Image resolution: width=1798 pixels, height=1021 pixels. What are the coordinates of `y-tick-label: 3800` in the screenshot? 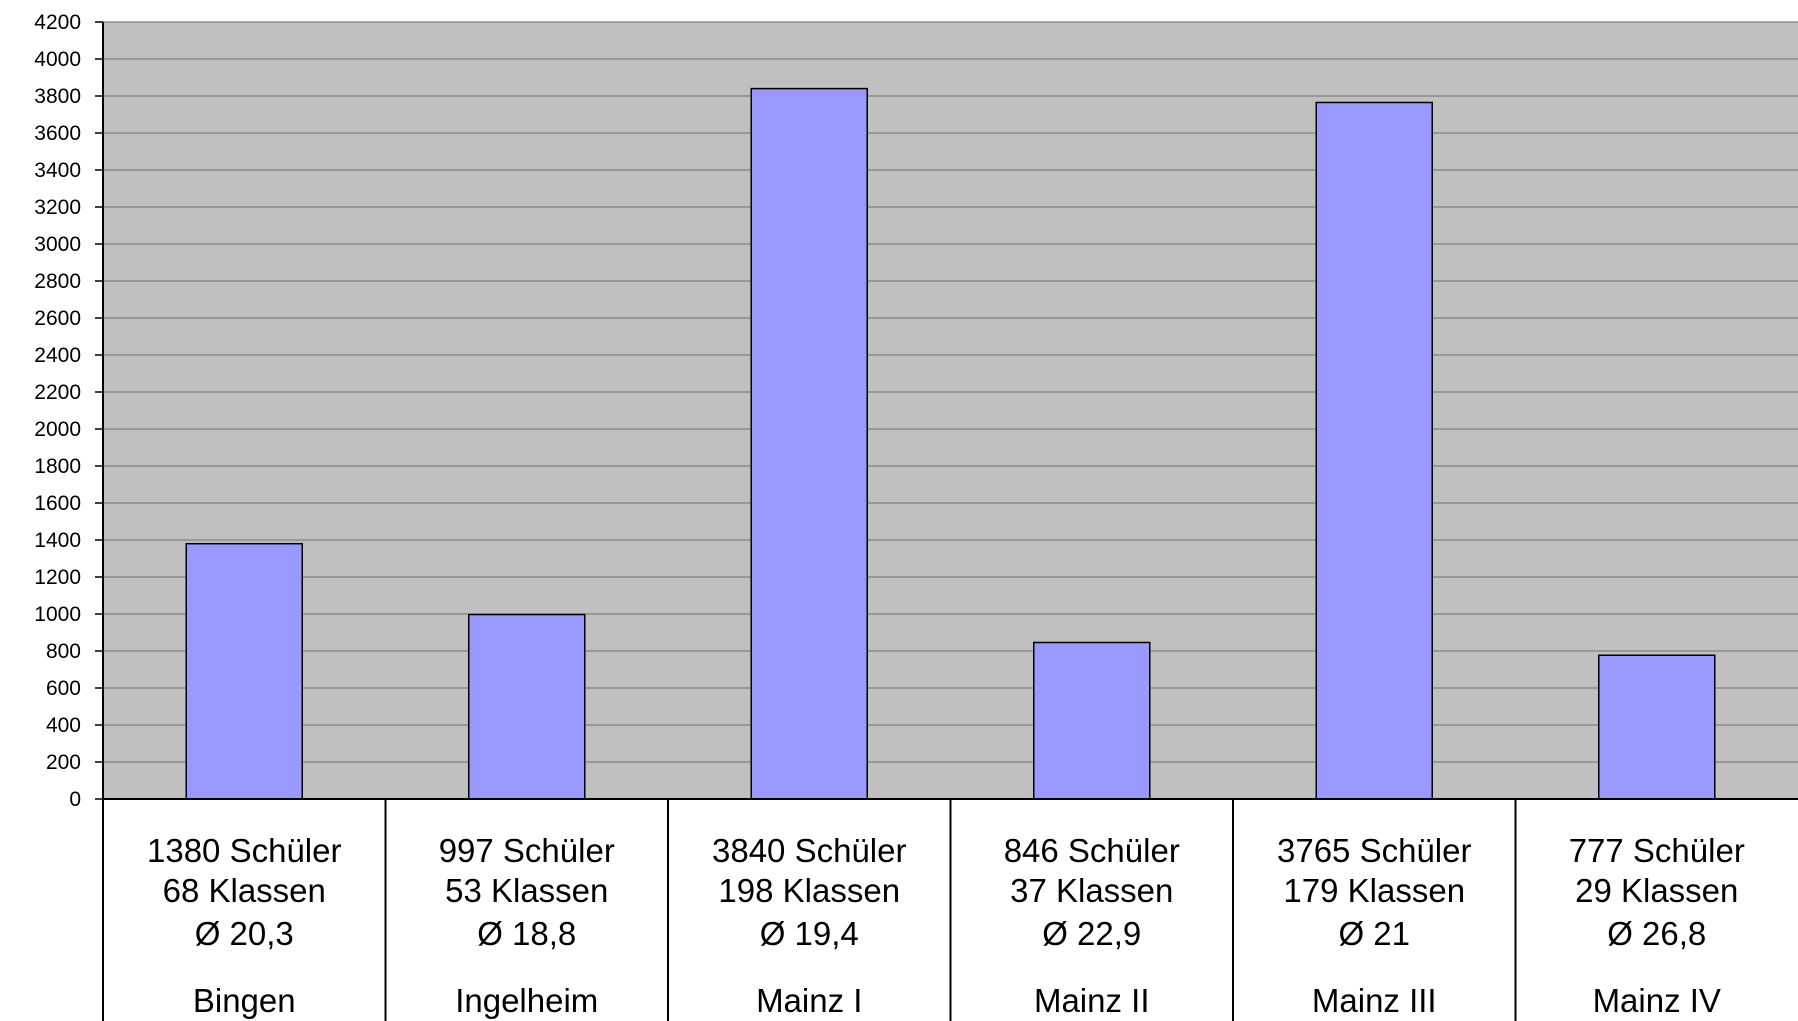 It's located at (57, 96).